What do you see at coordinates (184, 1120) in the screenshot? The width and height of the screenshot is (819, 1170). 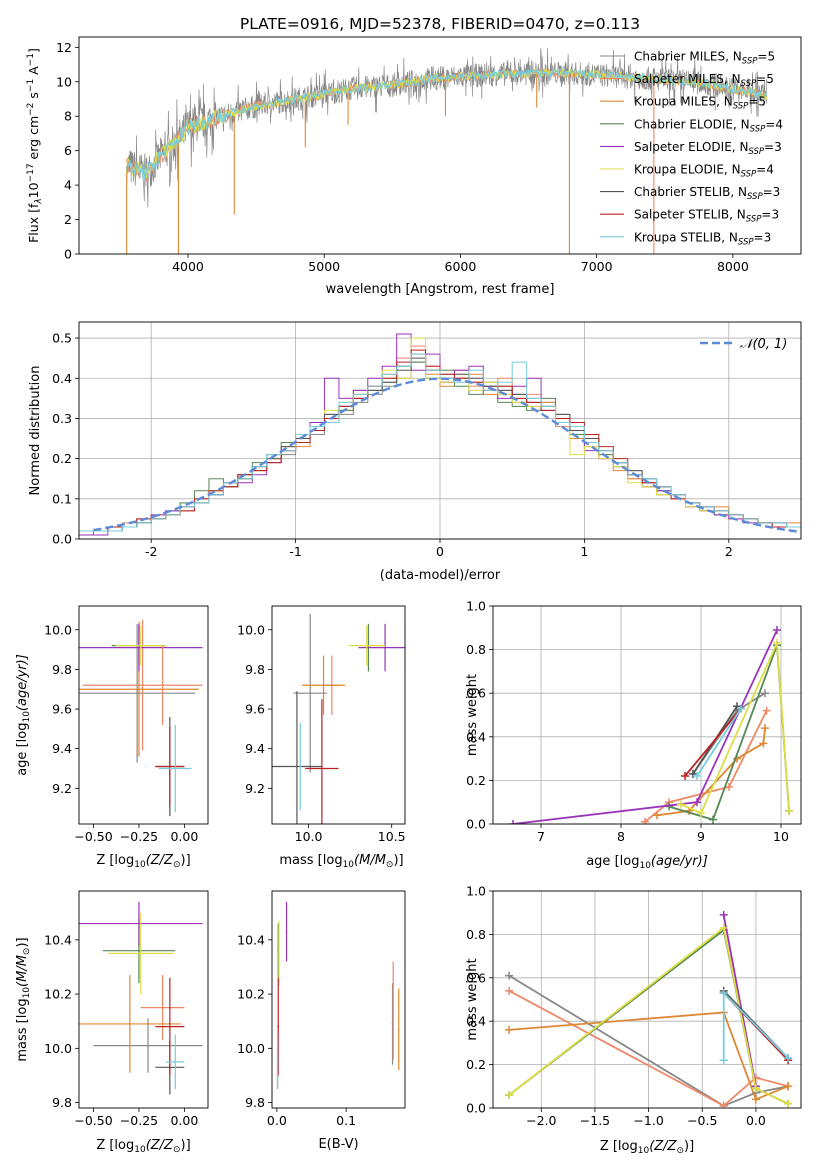 I see `x-tick-label: 0.00` at bounding box center [184, 1120].